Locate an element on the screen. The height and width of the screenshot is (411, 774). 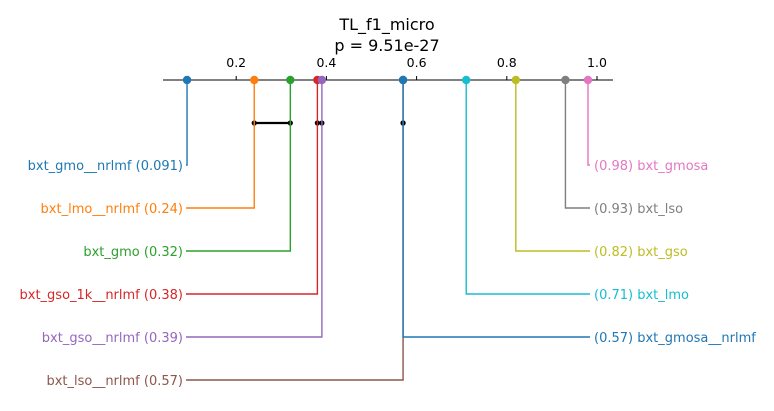
method-name: bxt_gmosa__nrlmf is located at coordinates (696, 338).